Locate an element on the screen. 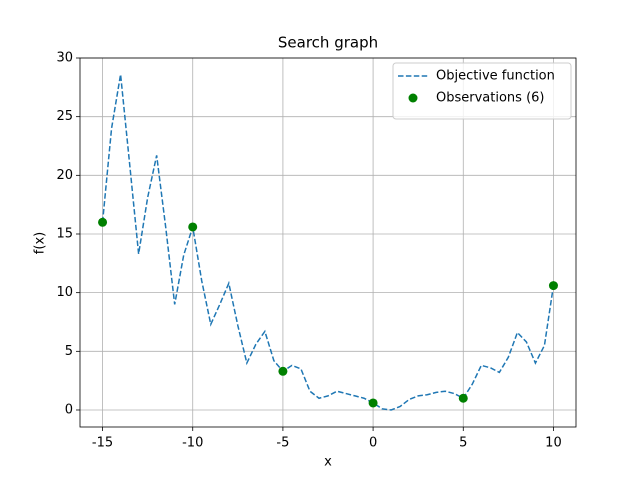 The width and height of the screenshot is (640, 480). y-tick-label: 25 is located at coordinates (64, 116).